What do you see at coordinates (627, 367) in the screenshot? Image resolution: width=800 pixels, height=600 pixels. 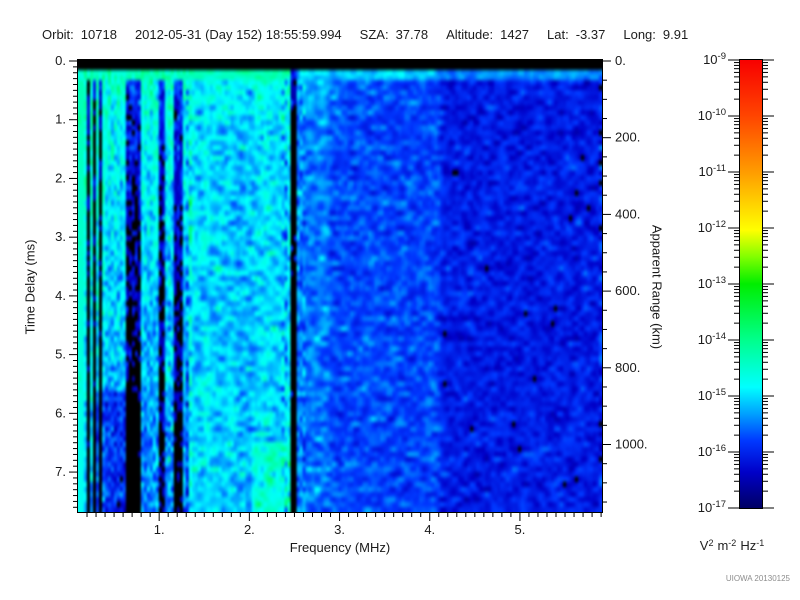 I see `y2-tick-label: 800.` at bounding box center [627, 367].